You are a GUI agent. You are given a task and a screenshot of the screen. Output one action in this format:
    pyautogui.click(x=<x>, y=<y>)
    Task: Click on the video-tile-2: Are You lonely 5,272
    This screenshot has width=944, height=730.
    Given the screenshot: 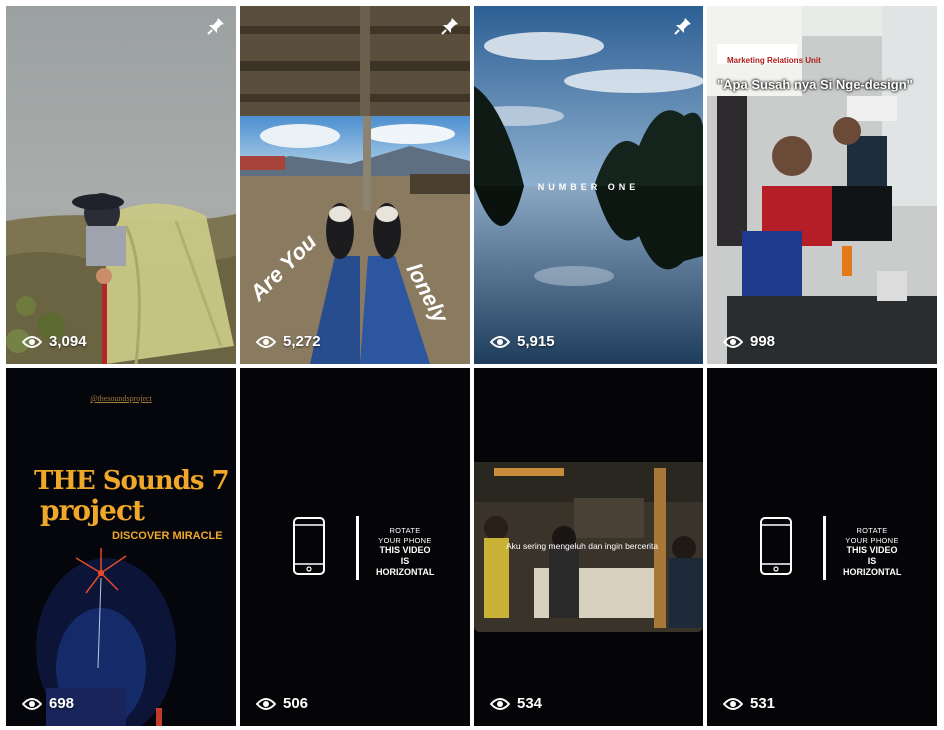 What is the action you would take?
    pyautogui.click(x=355, y=185)
    